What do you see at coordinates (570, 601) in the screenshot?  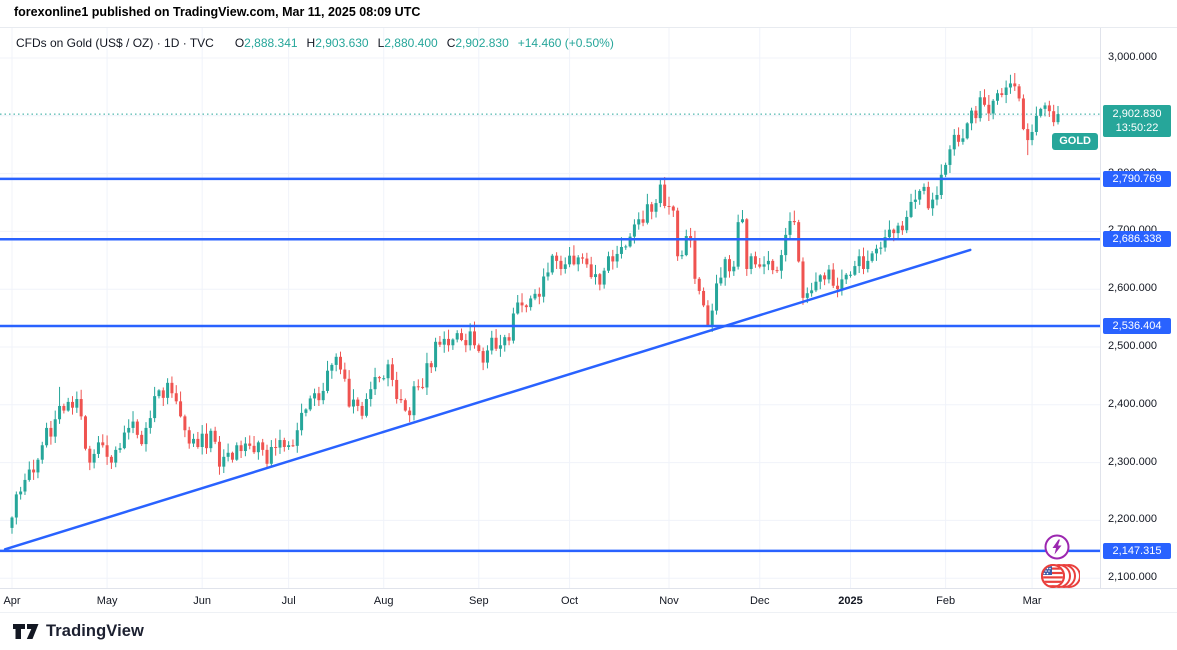 I see `time-tick-label: Oct` at bounding box center [570, 601].